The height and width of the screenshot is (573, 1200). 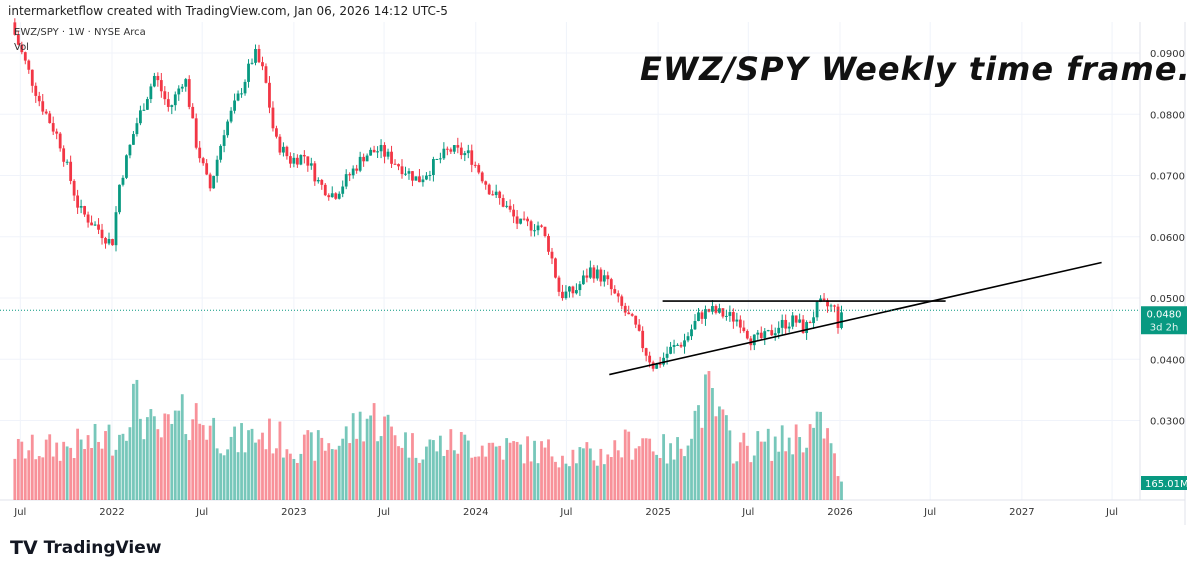 What do you see at coordinates (24, 548) in the screenshot?
I see `tv-logo-icon: 𝗧𝗩` at bounding box center [24, 548].